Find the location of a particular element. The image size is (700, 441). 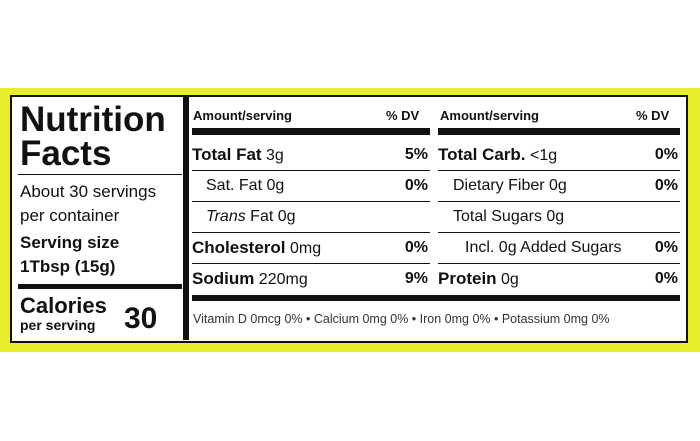

nutrient-name: Total Fat is located at coordinates (227, 154).